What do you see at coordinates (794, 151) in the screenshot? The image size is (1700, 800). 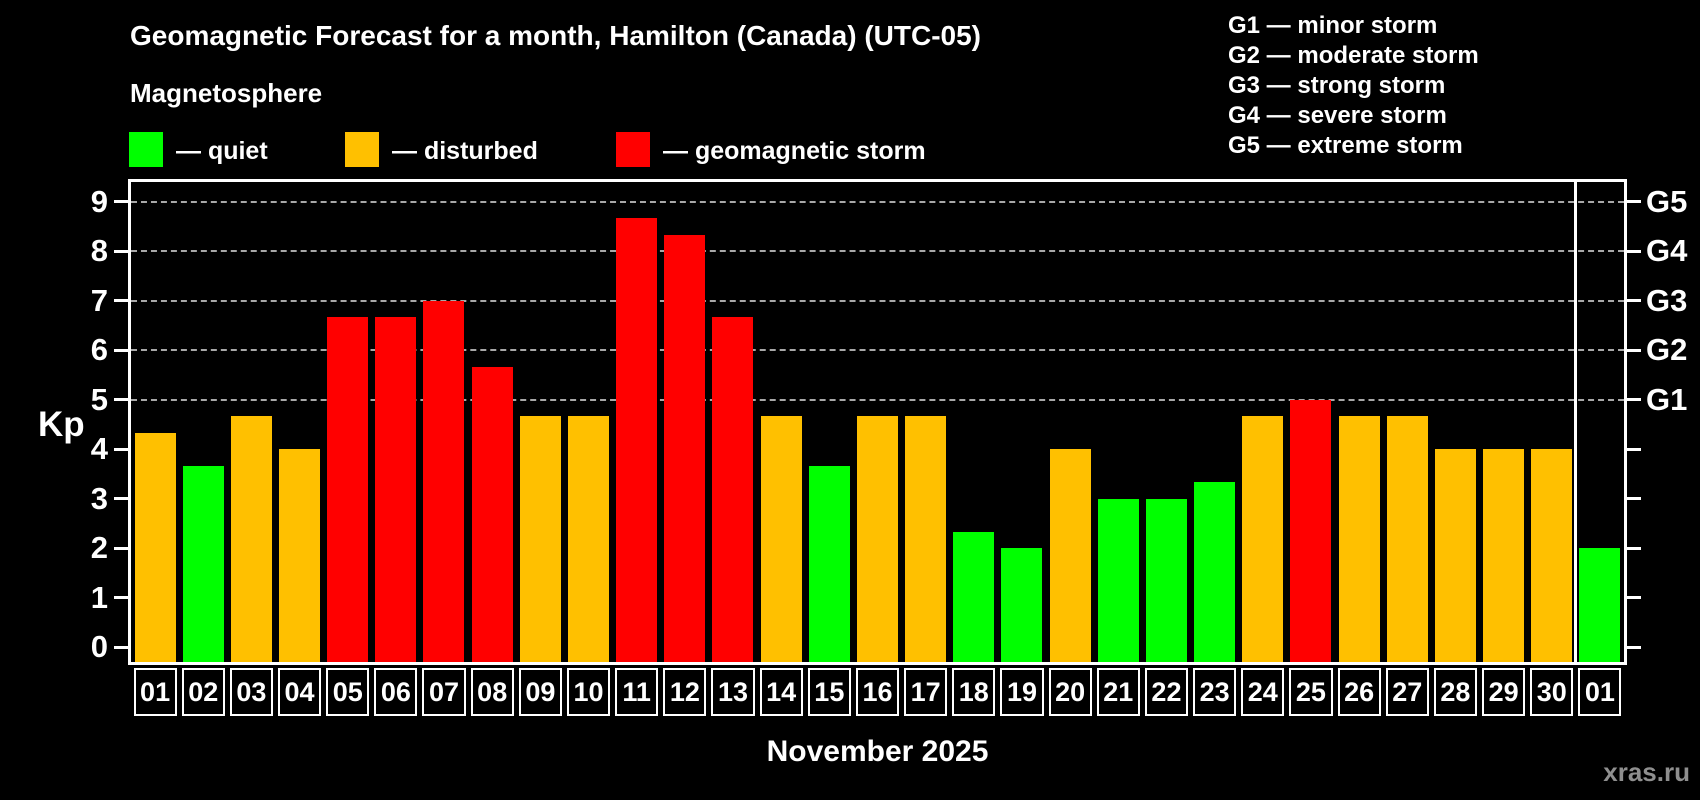 I see `storm-legend-label: — geomagnetic storm` at bounding box center [794, 151].